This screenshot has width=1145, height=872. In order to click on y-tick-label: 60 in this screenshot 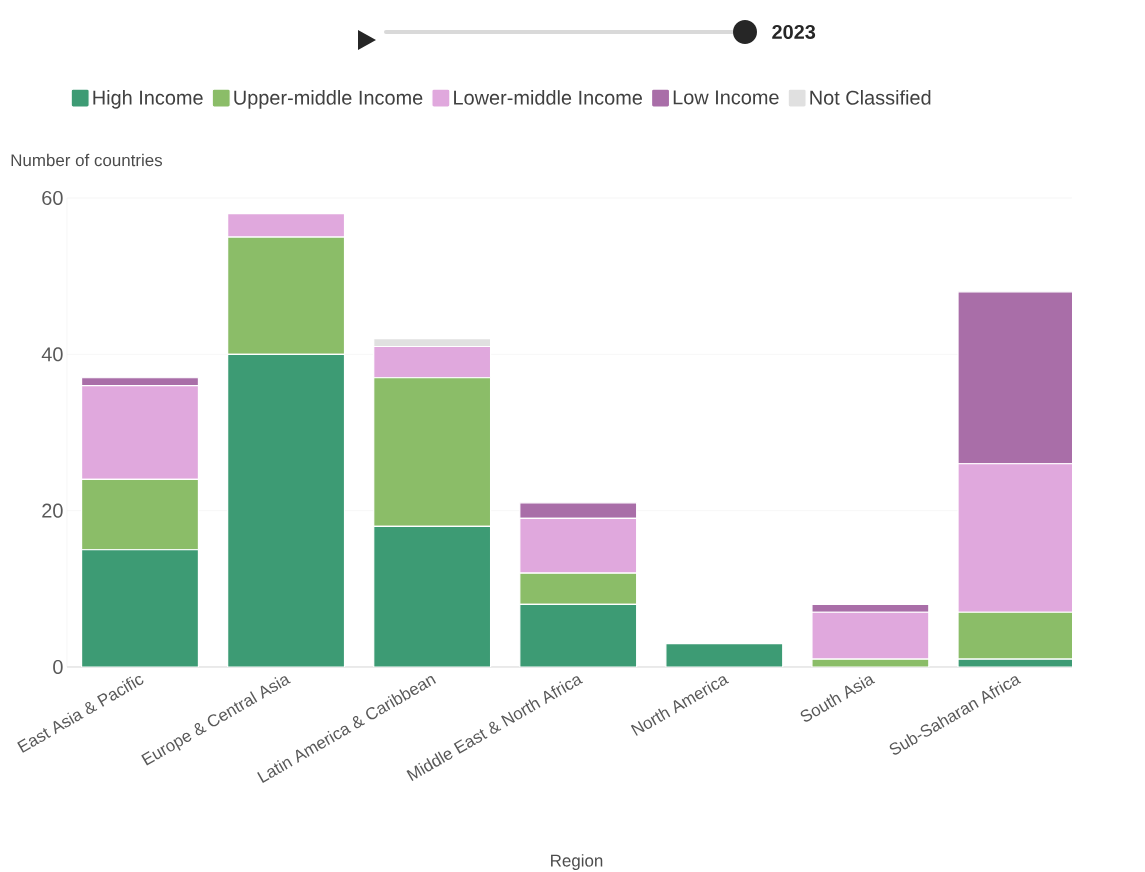, I will do `click(52, 198)`.